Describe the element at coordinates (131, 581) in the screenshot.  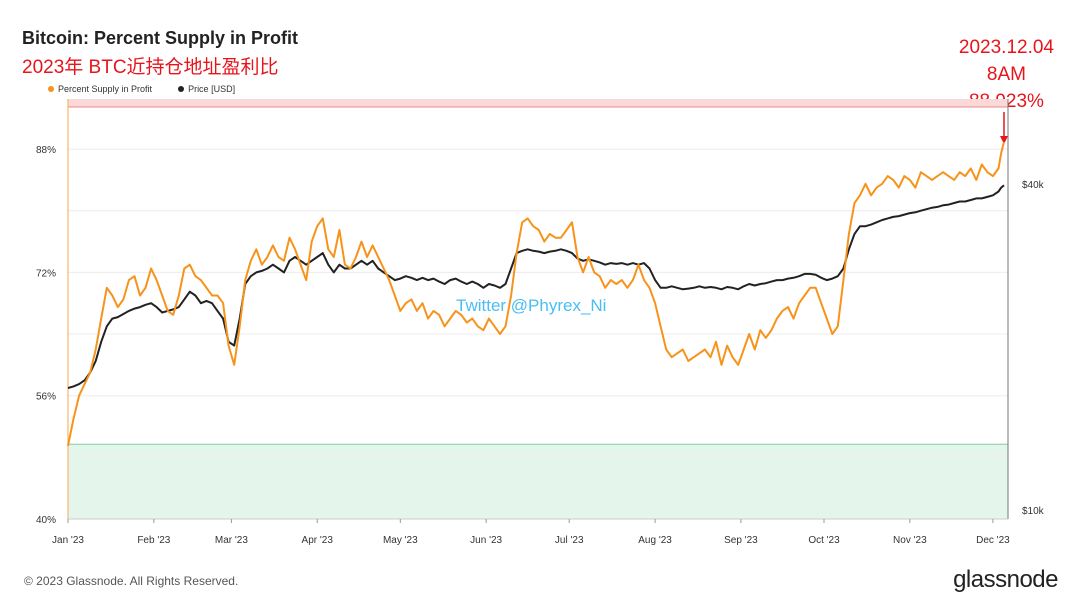
I see `copyright-footer: © 2023 Glassnode. All Rights Reserved.` at that location.